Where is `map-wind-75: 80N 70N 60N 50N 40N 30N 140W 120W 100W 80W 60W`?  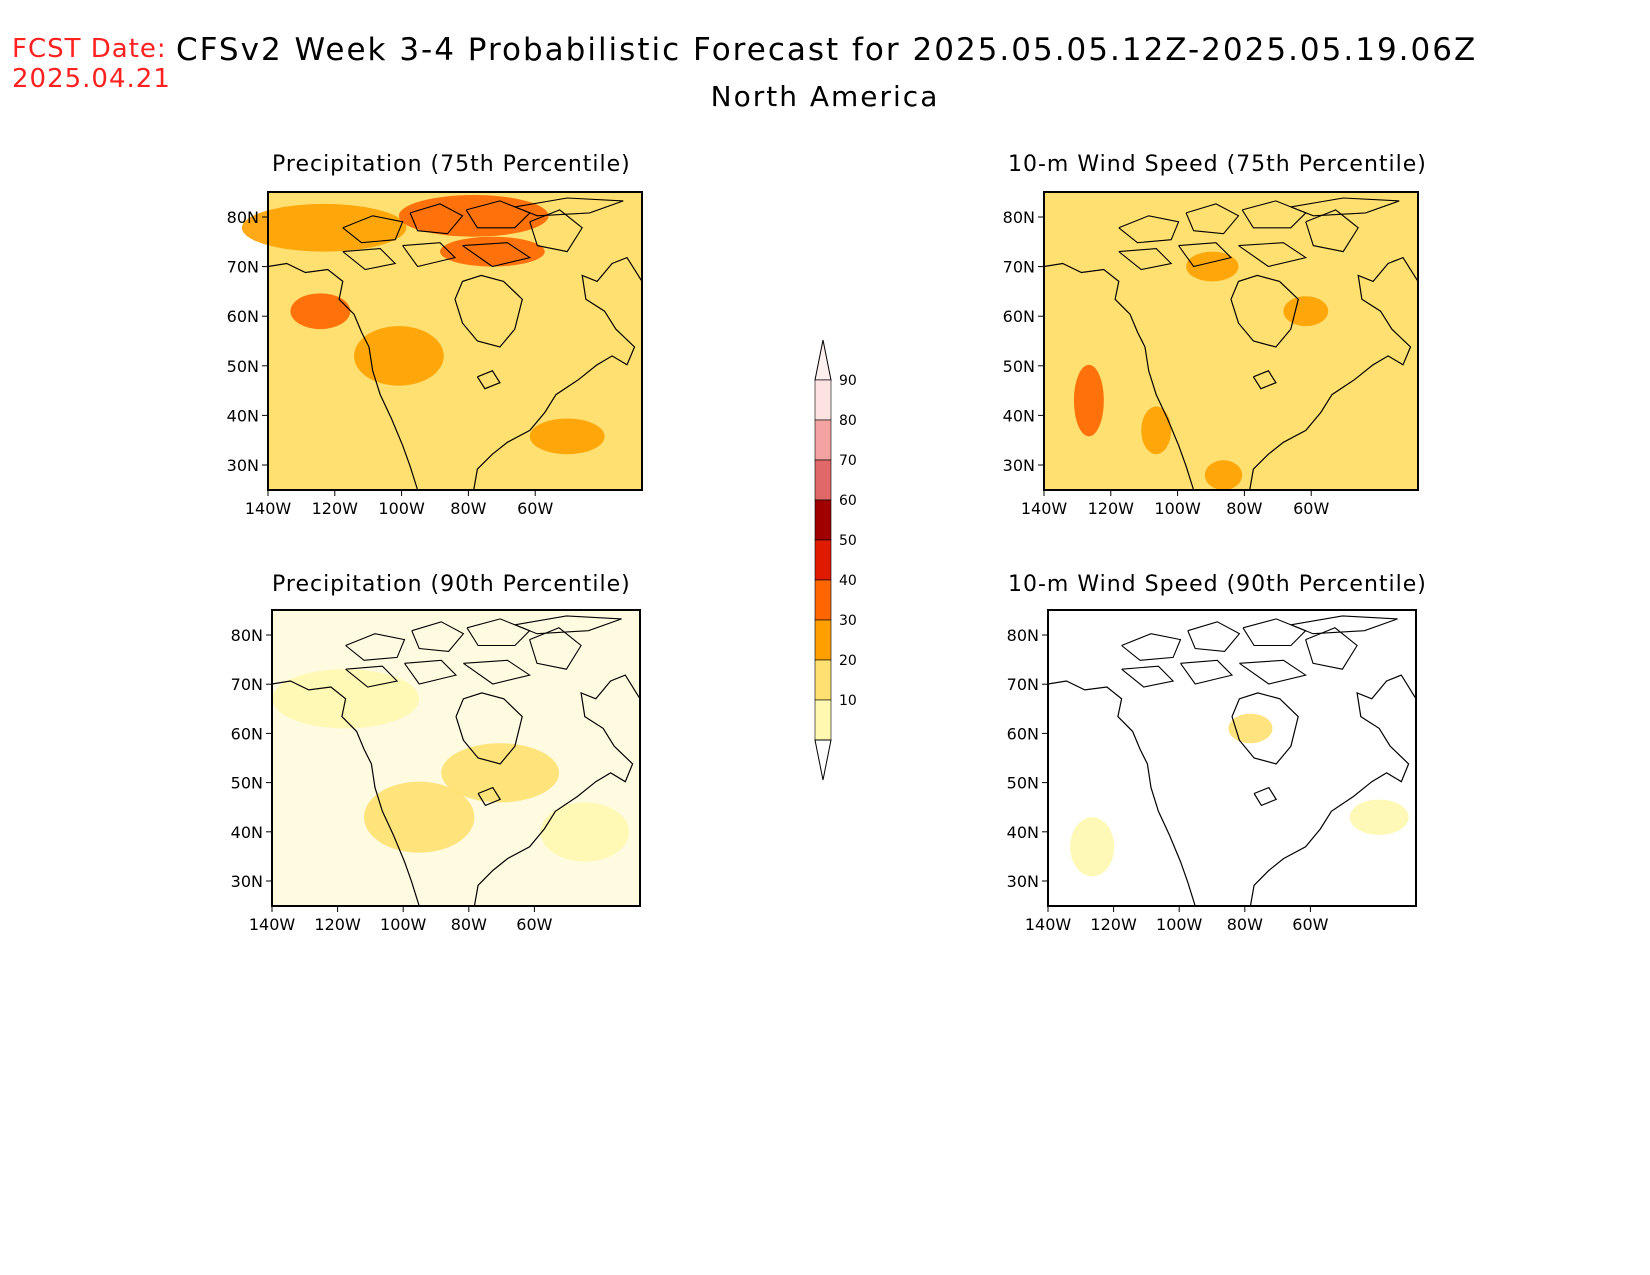
map-wind-75: 80N 70N 60N 50N 40N 30N 140W 120W 100W 80W 60W is located at coordinates (1211, 354).